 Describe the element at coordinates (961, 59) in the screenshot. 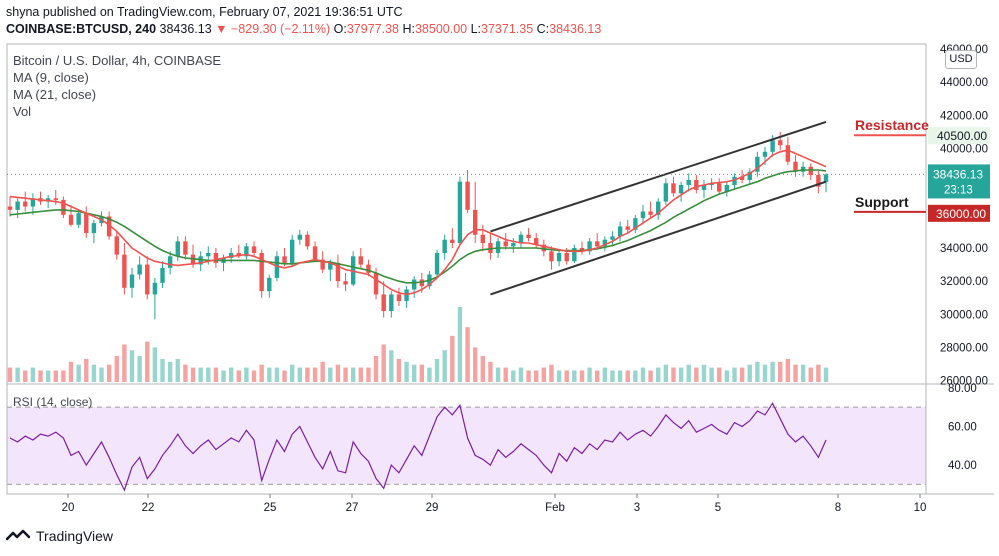

I see `currency-button: USD` at that location.